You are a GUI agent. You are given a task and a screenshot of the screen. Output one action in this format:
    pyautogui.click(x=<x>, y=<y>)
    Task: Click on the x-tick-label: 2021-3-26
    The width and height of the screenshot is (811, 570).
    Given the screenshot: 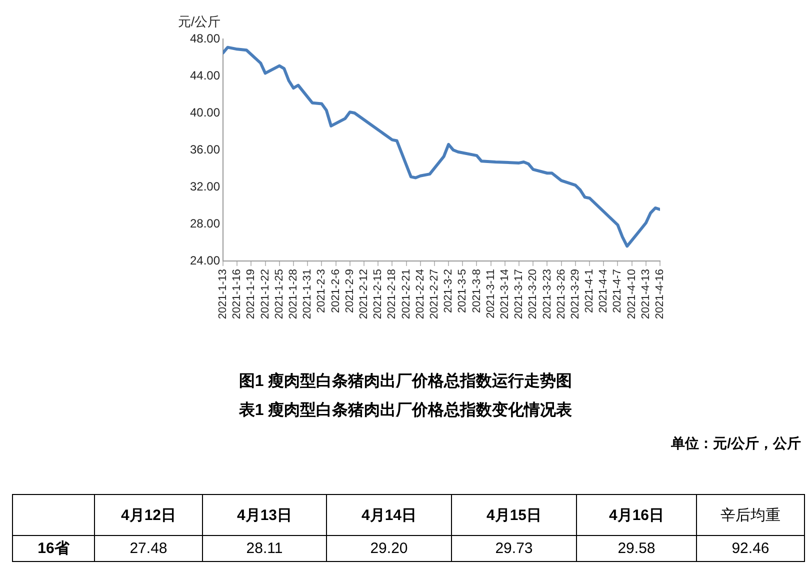 What is the action you would take?
    pyautogui.click(x=561, y=294)
    